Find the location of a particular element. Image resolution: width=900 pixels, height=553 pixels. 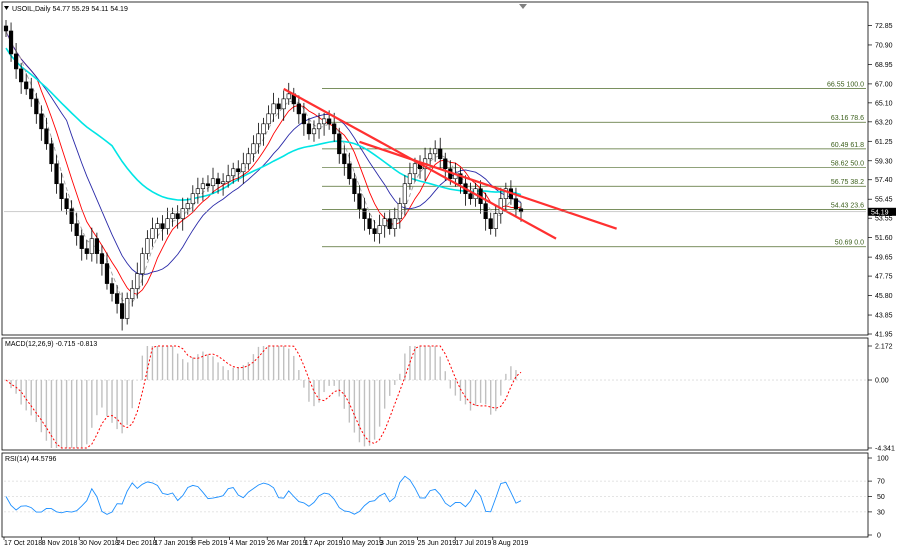

macd-panel-title: MACD(12,26,9) -0.715 -0.813 is located at coordinates (51, 344).